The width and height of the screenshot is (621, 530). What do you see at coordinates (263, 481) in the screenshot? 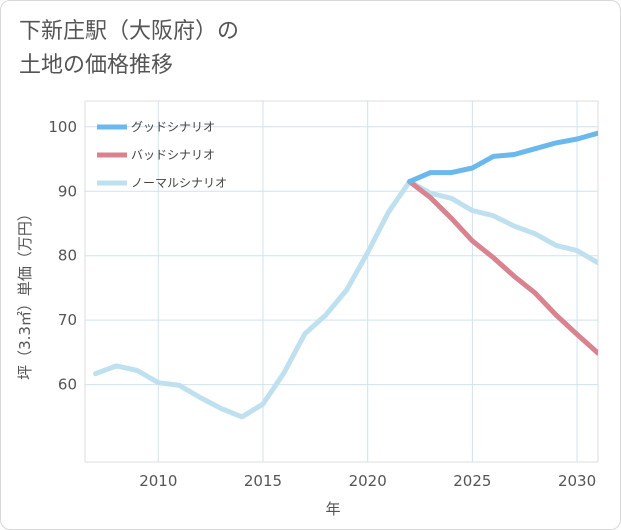
I see `x-tick-label: 2015` at bounding box center [263, 481].